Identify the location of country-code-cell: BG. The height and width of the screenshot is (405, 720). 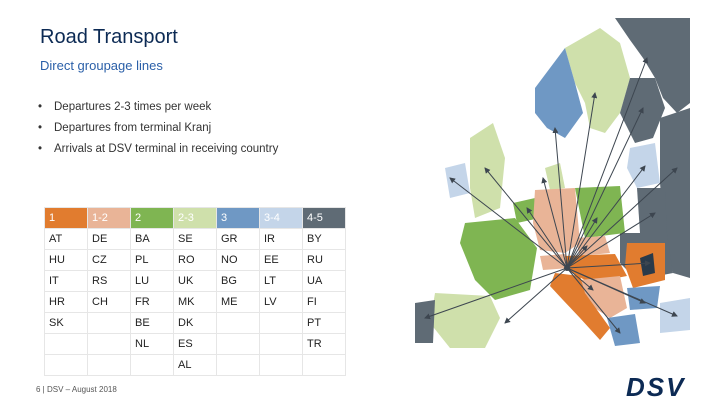
(238, 281).